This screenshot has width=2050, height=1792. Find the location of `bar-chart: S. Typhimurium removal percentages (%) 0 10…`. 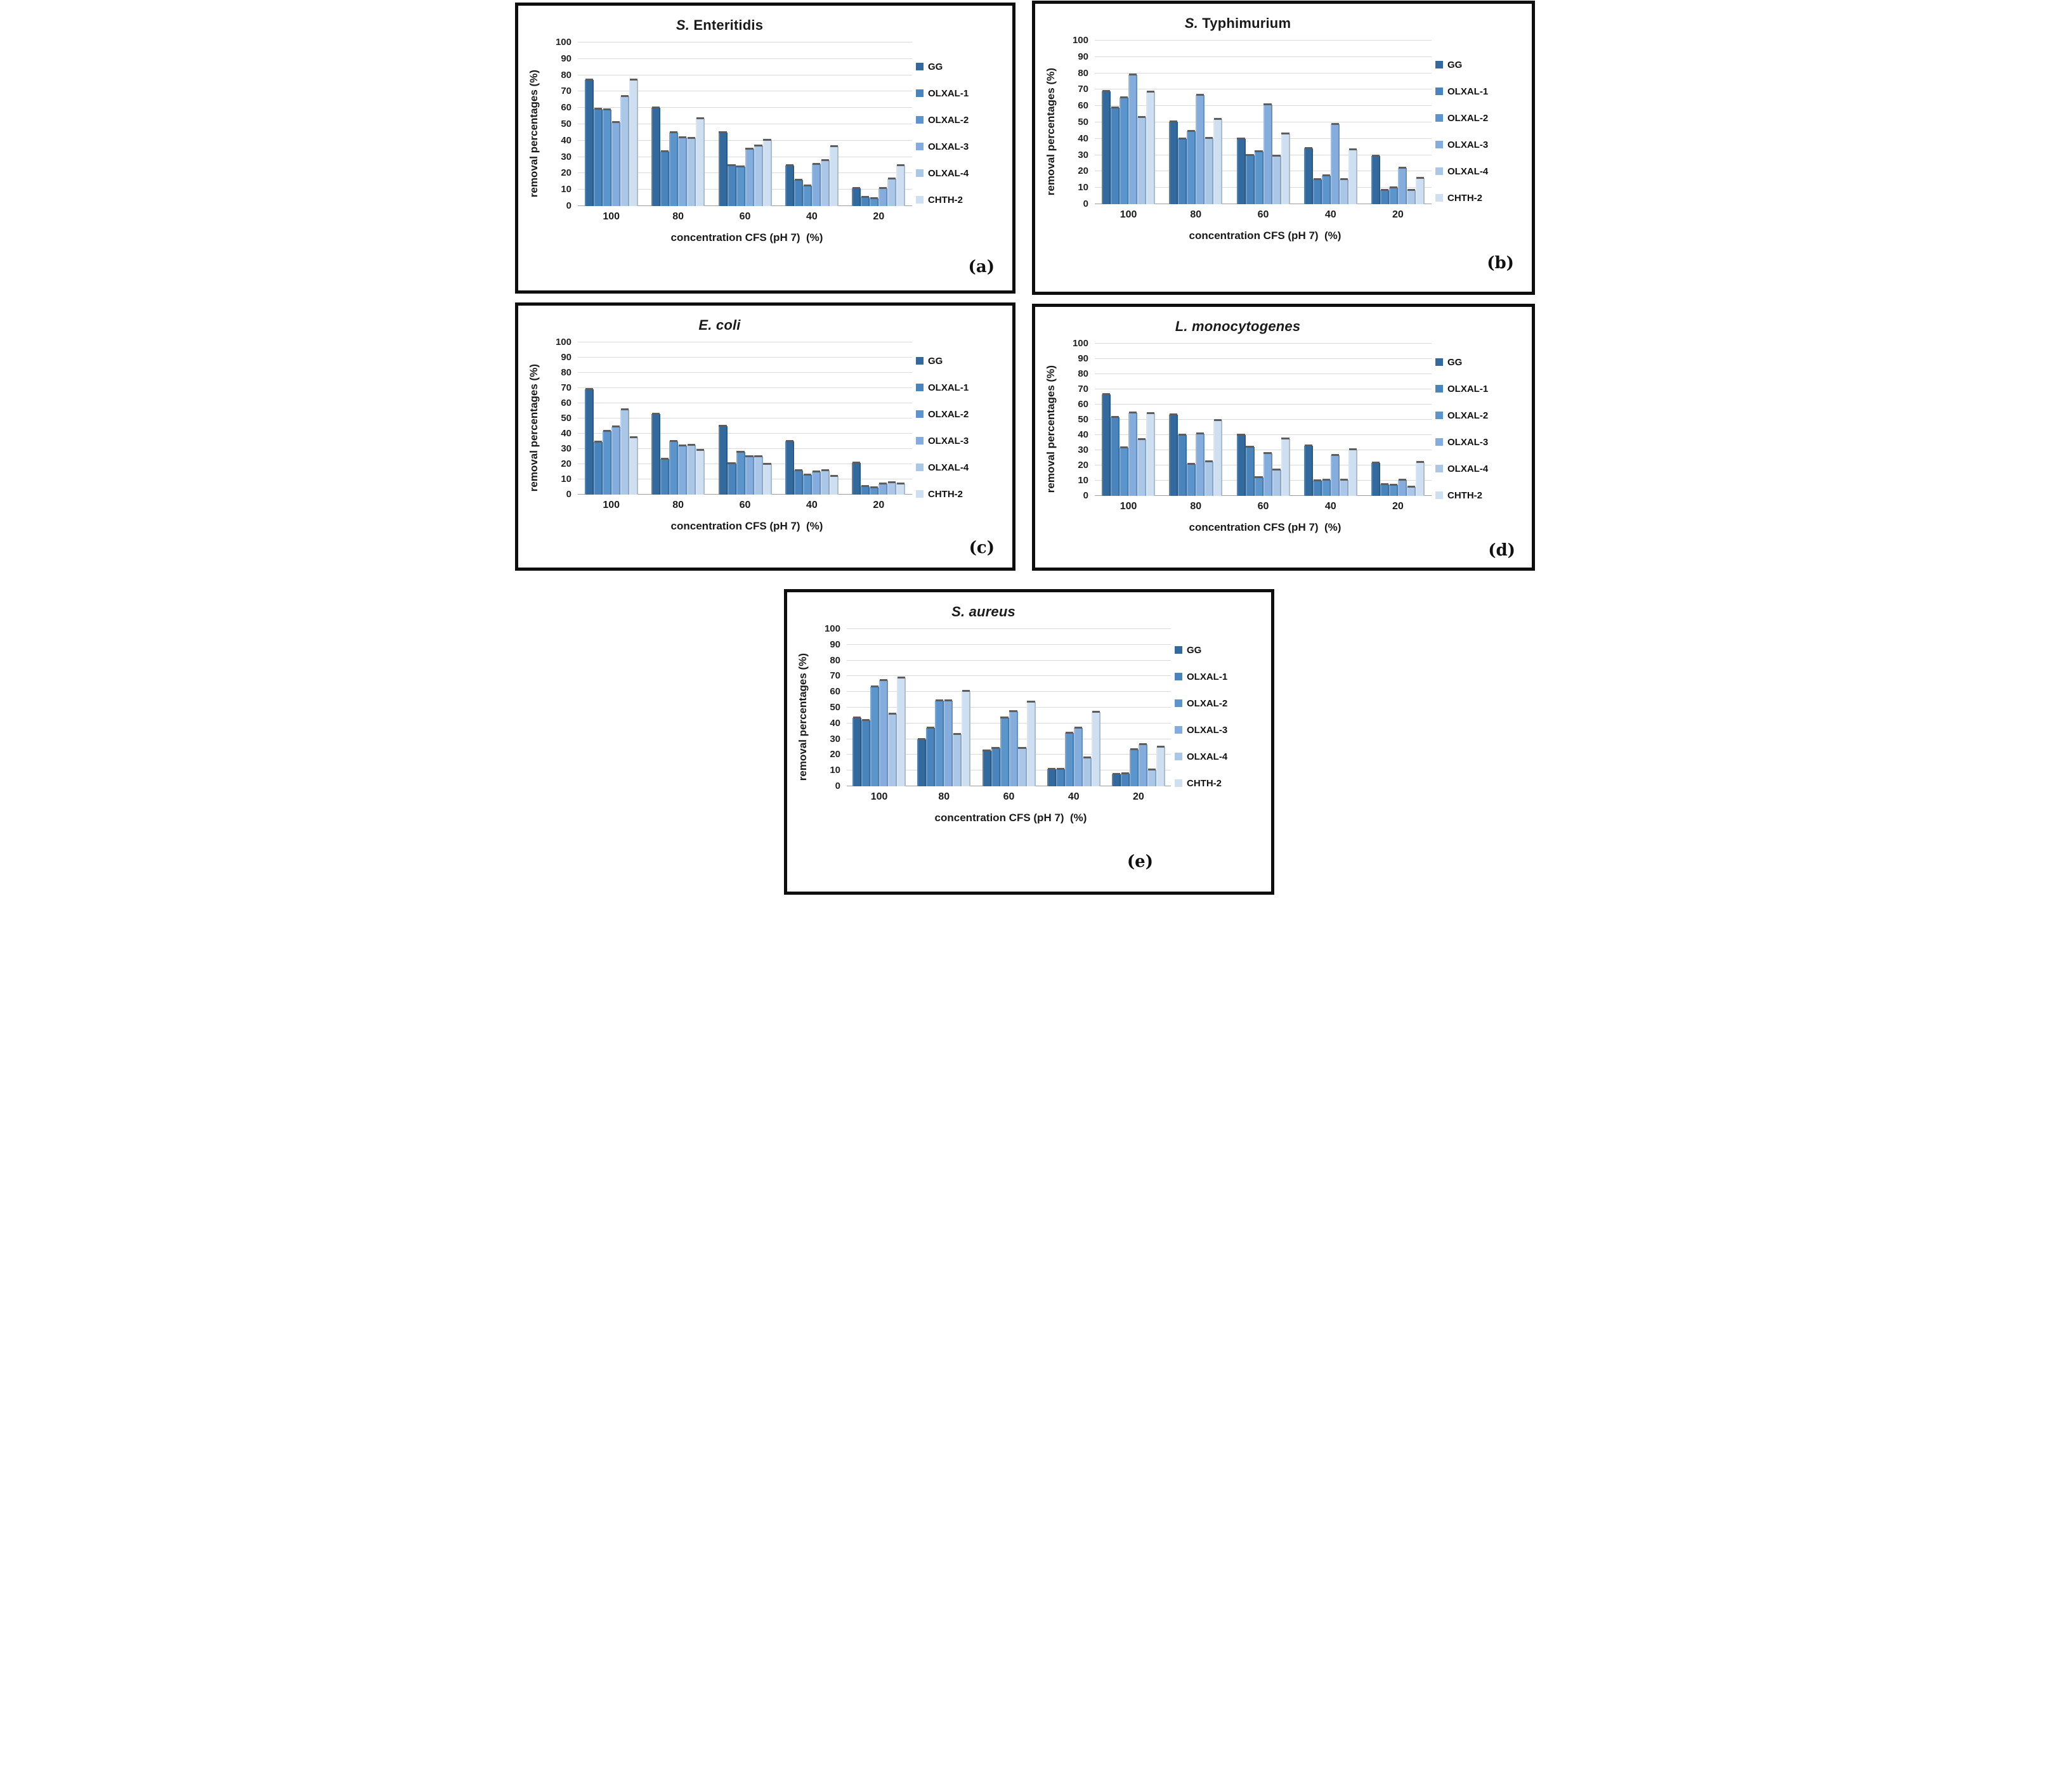

bar-chart: S. Typhimurium removal percentages (%) 0 10… is located at coordinates (1283, 148).